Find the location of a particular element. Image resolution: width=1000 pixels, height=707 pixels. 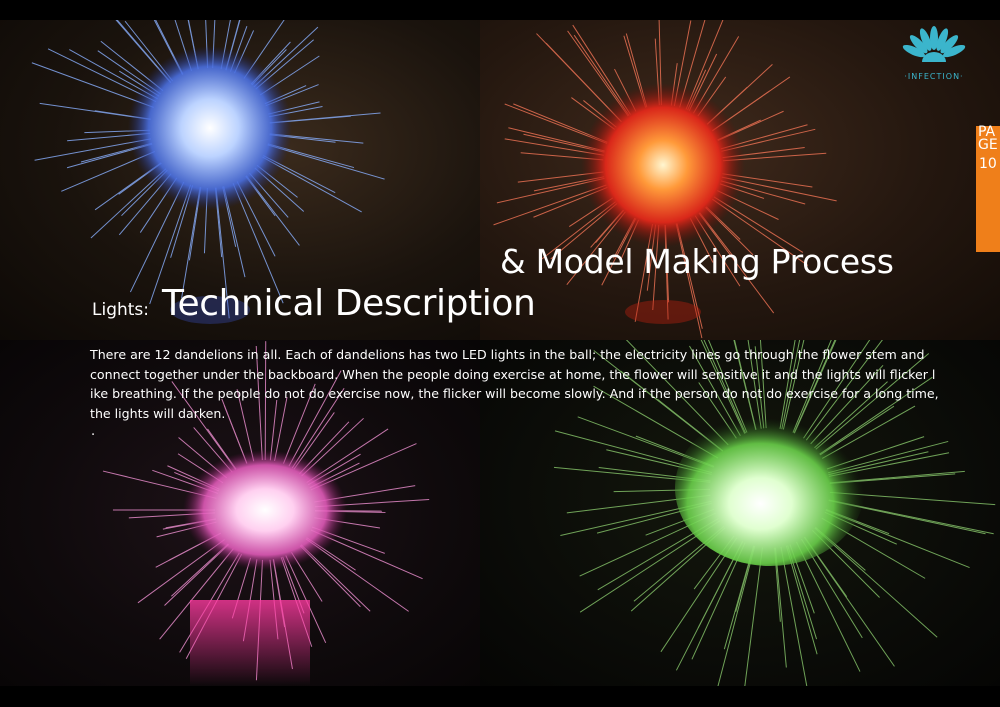

page-word-line2: GE is located at coordinates (988, 145).